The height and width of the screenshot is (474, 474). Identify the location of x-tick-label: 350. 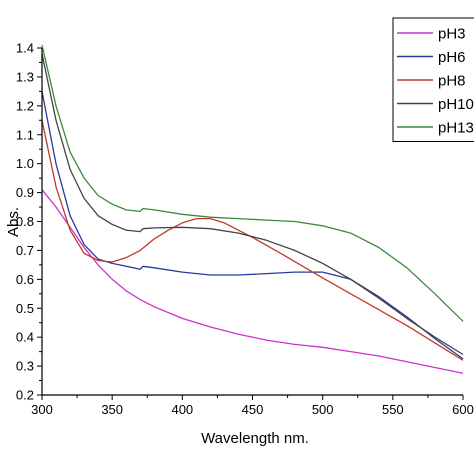
(112, 409).